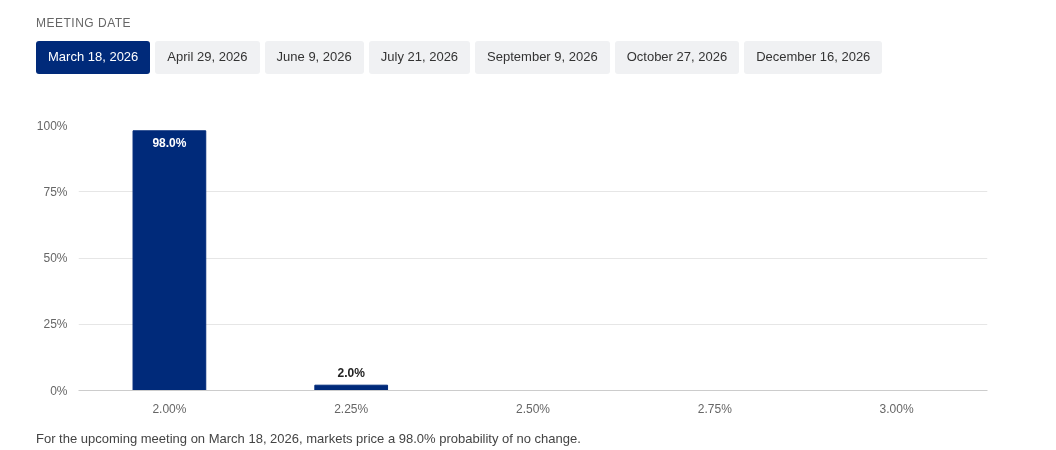 The height and width of the screenshot is (450, 1056). I want to click on y-tick-label: 50%, so click(55, 258).